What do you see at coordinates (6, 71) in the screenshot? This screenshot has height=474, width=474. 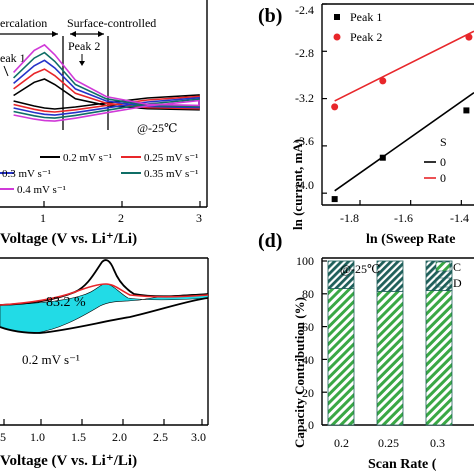 I see `peak-1-pointer` at bounding box center [6, 71].